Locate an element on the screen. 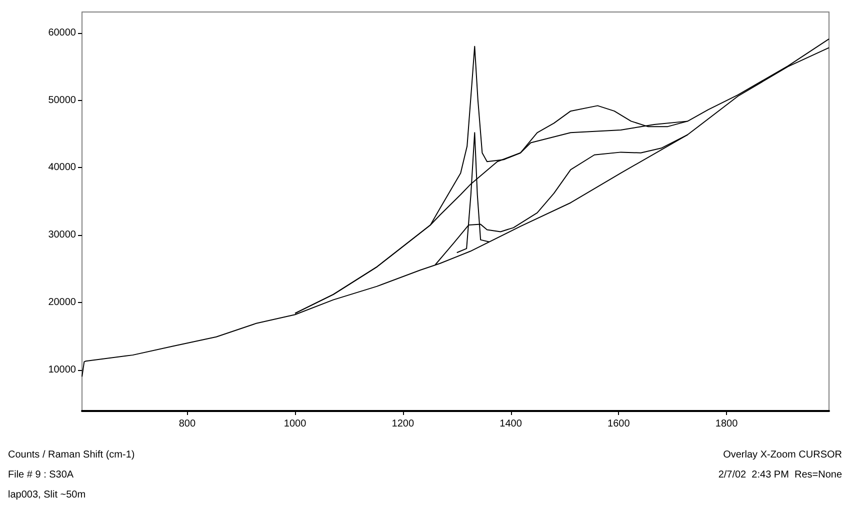 This screenshot has width=854, height=520. x-tick-label: 1400 is located at coordinates (511, 424).